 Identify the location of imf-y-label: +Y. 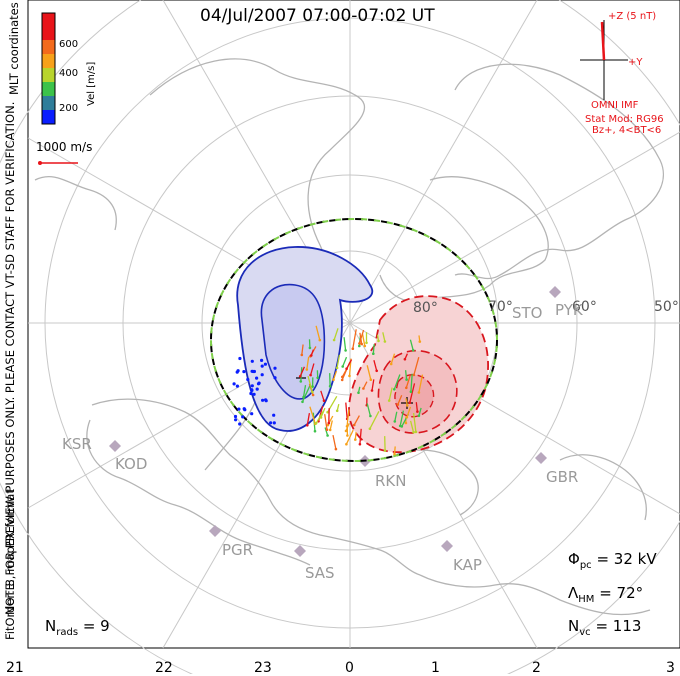
(635, 63).